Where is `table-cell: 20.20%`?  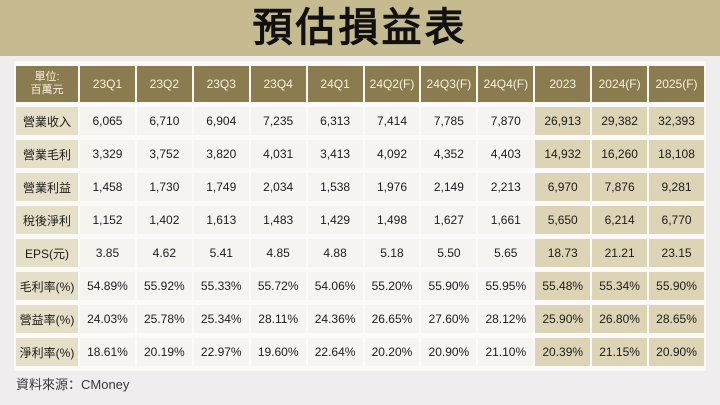 table-cell: 20.20% is located at coordinates (392, 352).